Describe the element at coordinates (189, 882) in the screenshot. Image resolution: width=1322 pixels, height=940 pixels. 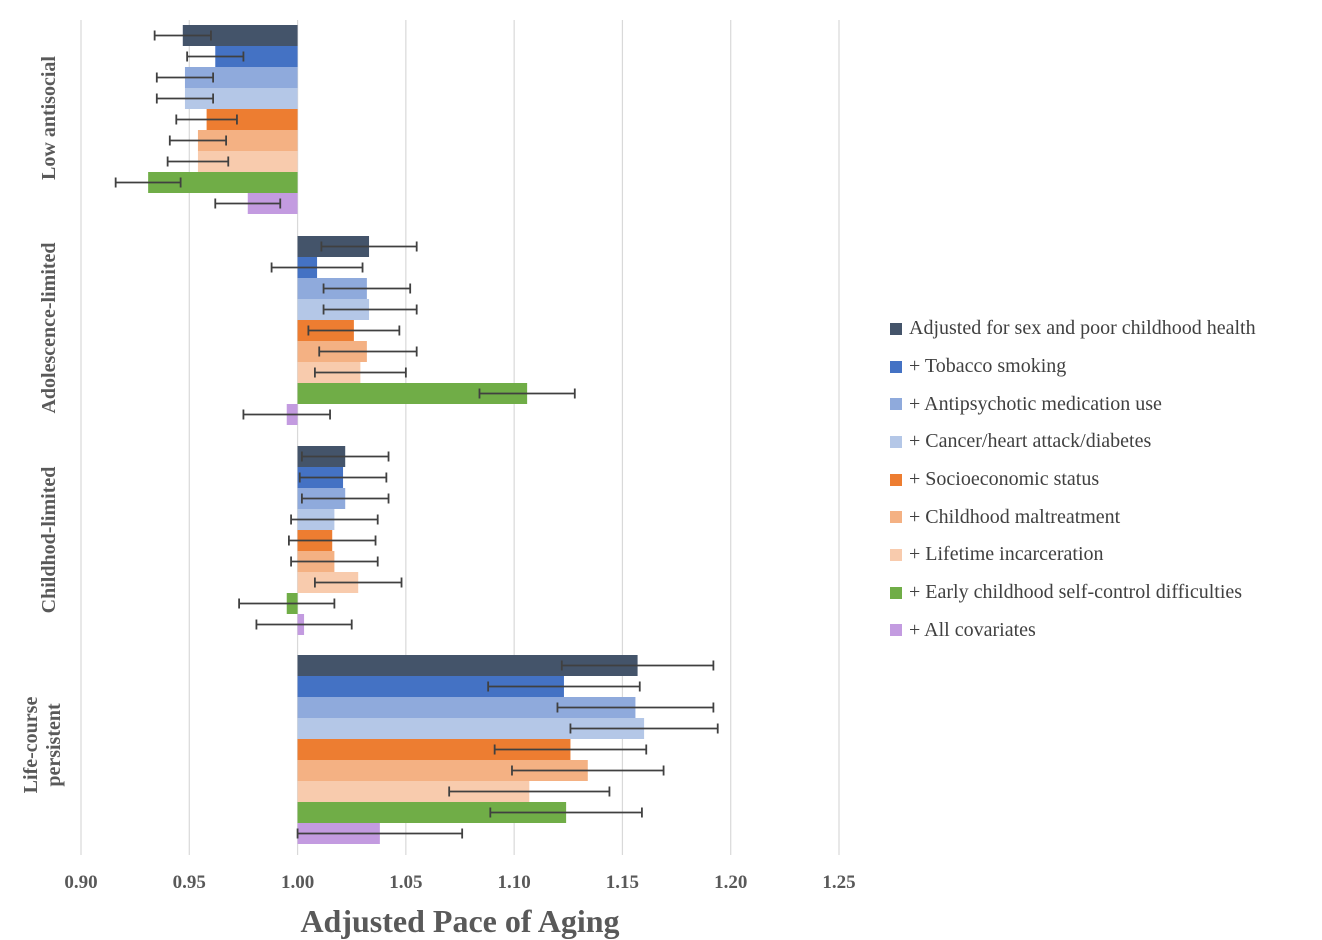
I see `x-tick-label: 0.95` at that location.